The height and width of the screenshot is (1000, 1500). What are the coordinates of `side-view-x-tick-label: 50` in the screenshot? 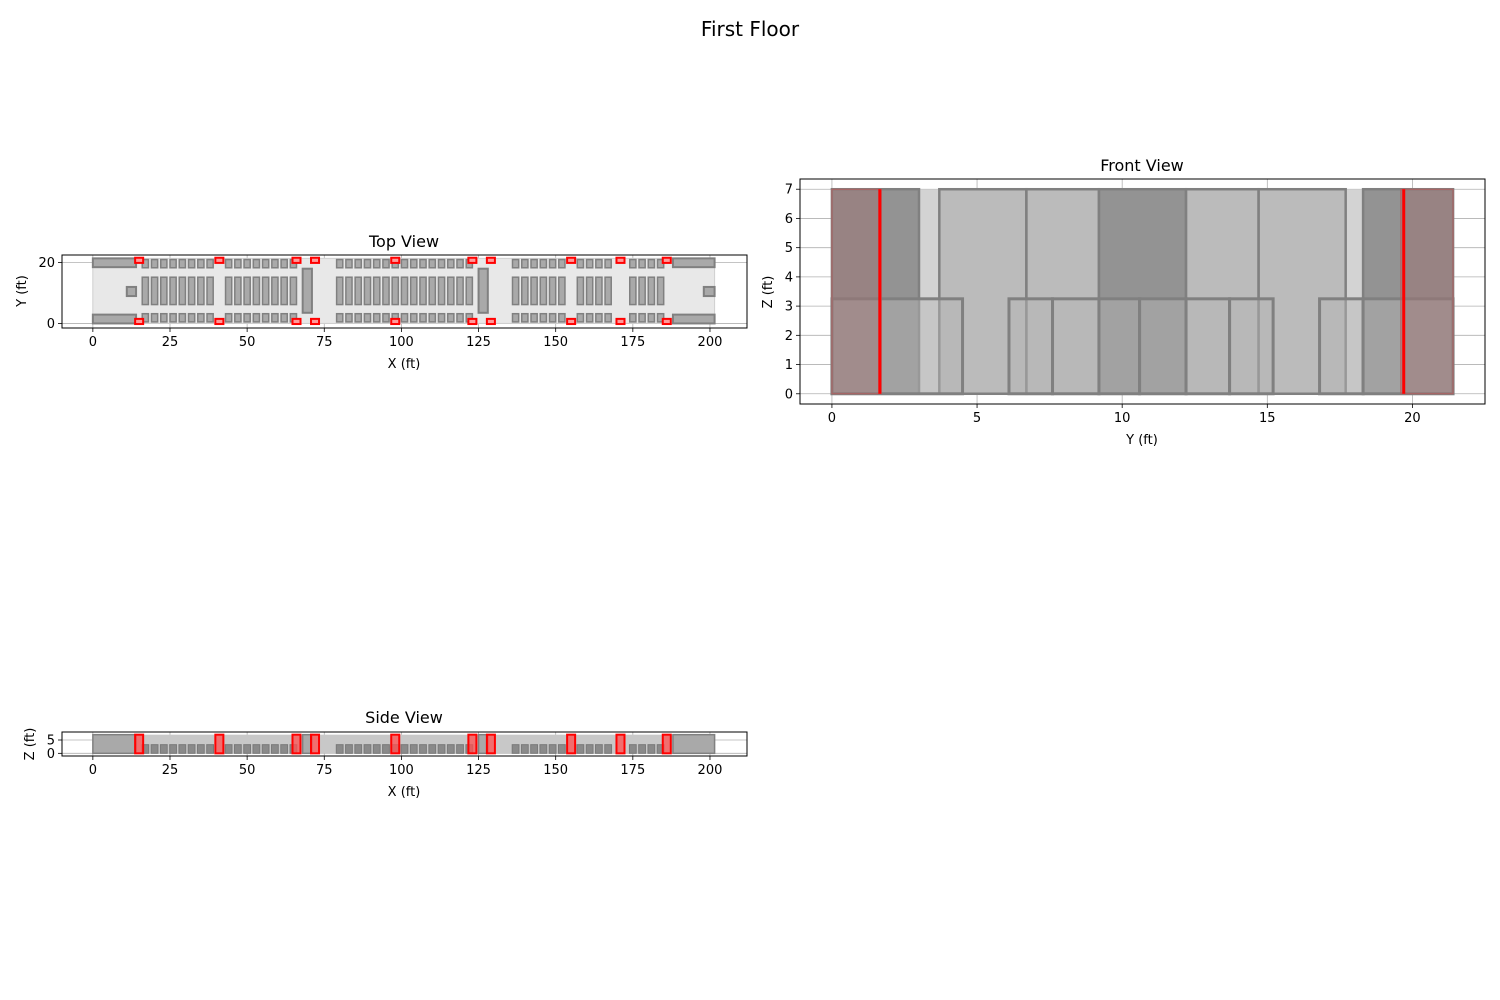 It's located at (247, 770).